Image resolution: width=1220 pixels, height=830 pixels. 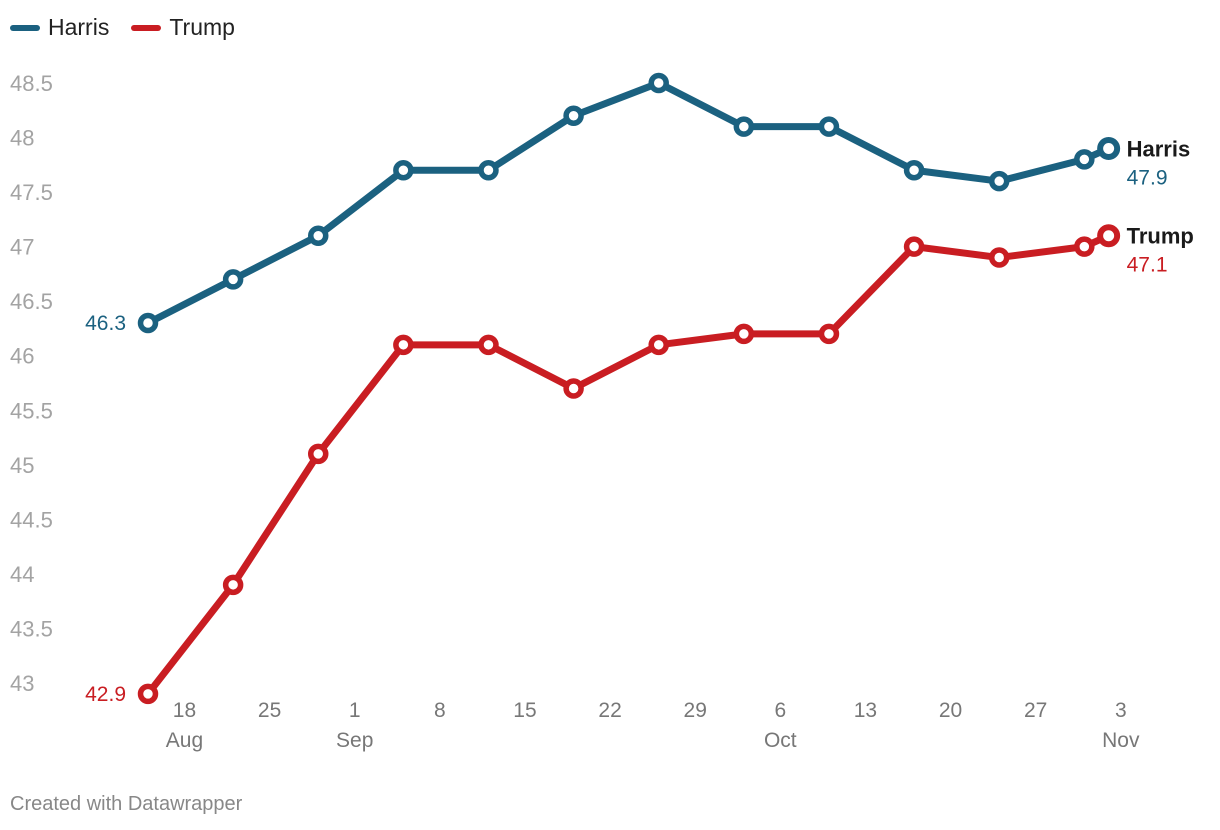 I want to click on x-tick-month-label: Sep, so click(x=354, y=740).